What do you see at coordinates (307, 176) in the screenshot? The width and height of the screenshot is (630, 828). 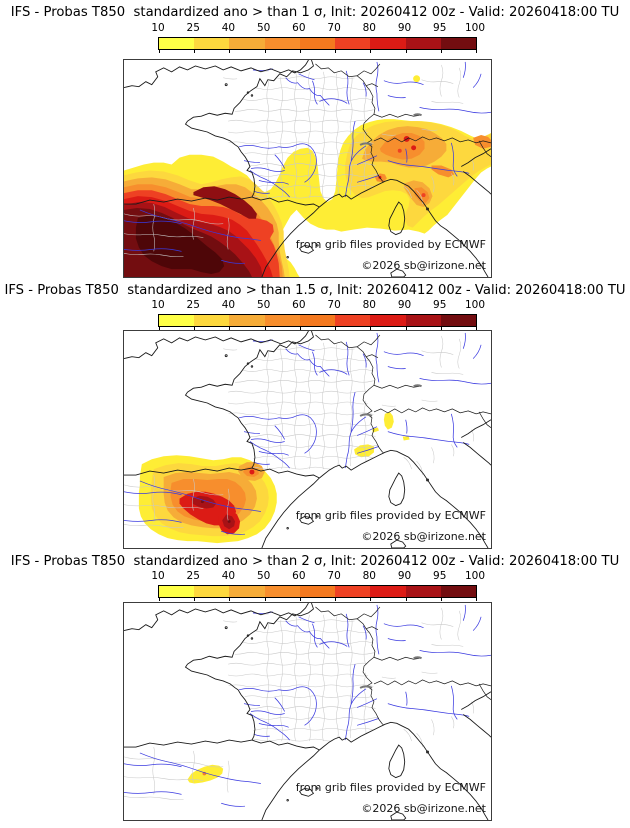 I see `anomaly-overlay-1sigma` at bounding box center [307, 176].